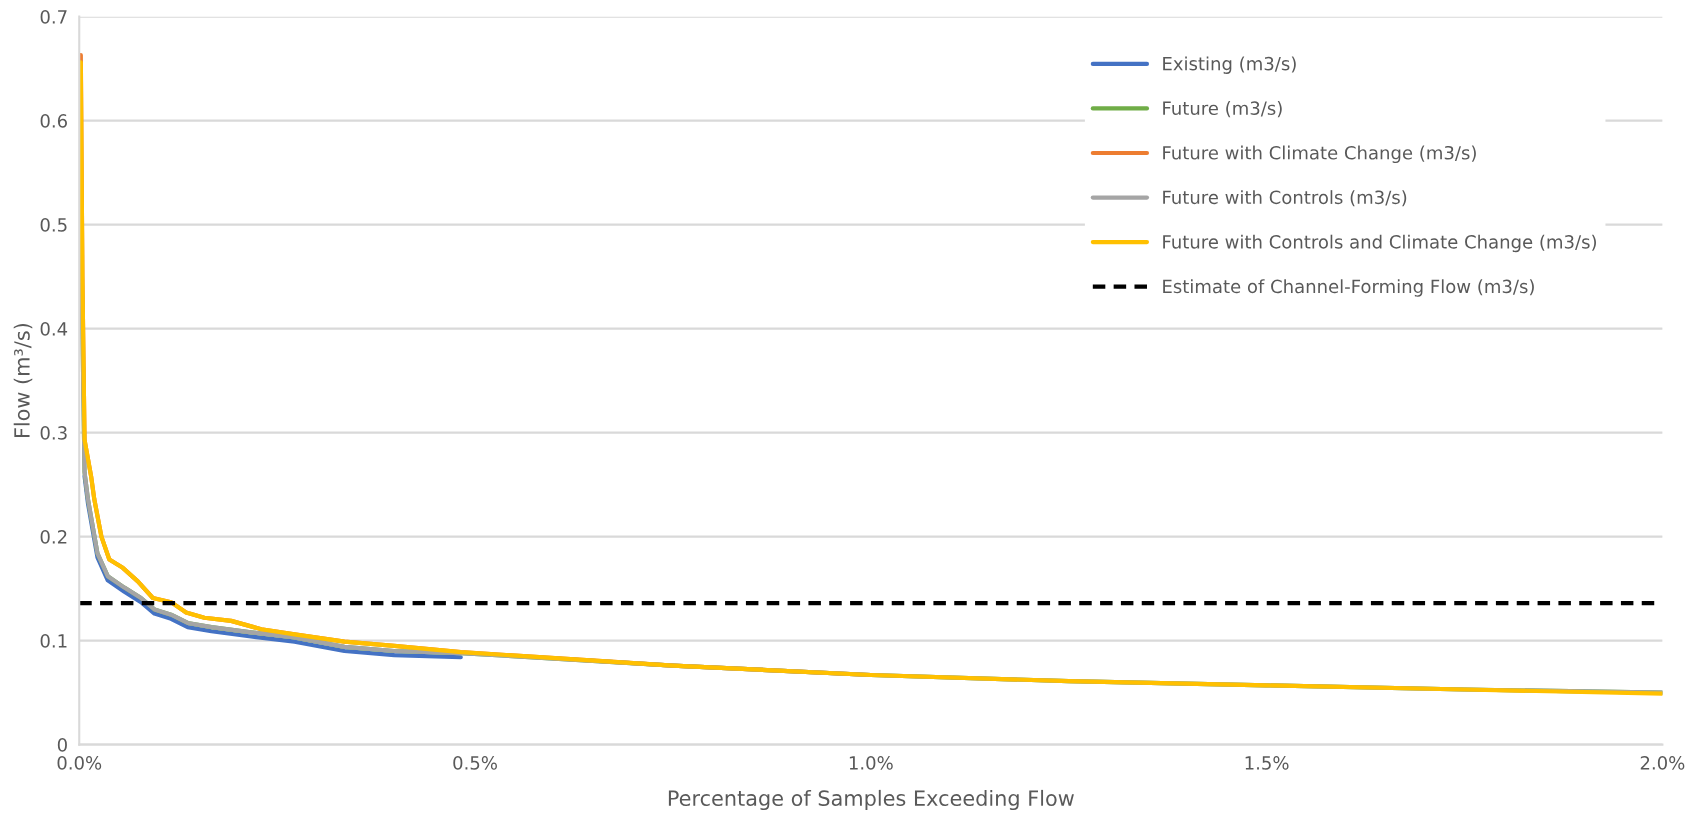 This screenshot has height=832, width=1686. Describe the element at coordinates (475, 763) in the screenshot. I see `x-tick-label: 0.5%` at that location.